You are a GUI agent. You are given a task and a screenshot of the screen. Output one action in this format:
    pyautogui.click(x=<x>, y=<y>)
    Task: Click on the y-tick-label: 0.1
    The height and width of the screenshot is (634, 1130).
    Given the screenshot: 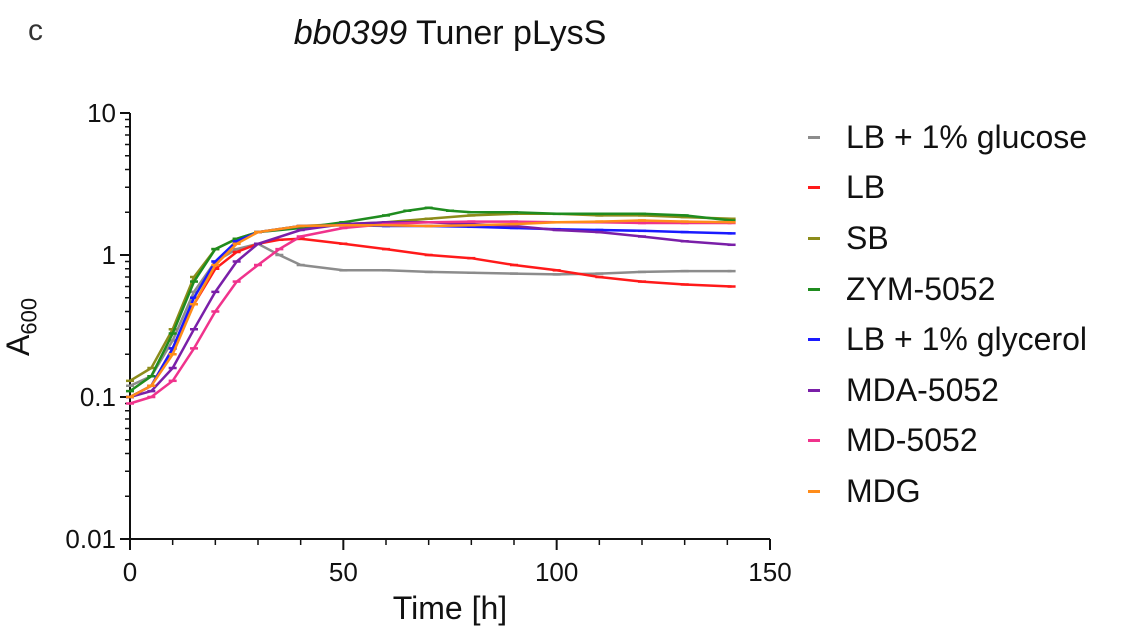 What is the action you would take?
    pyautogui.click(x=98, y=397)
    